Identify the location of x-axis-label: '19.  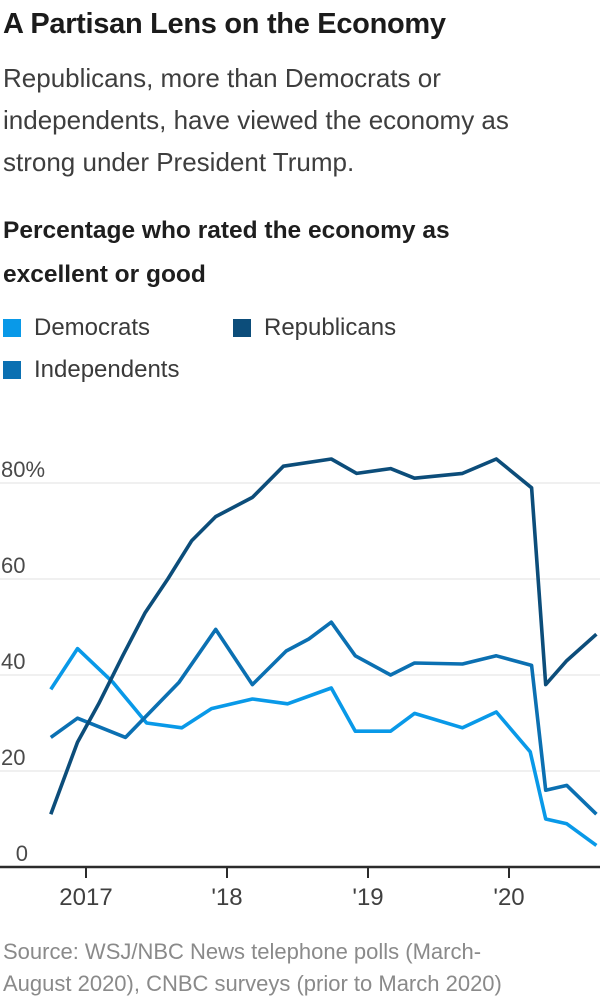
(367, 897).